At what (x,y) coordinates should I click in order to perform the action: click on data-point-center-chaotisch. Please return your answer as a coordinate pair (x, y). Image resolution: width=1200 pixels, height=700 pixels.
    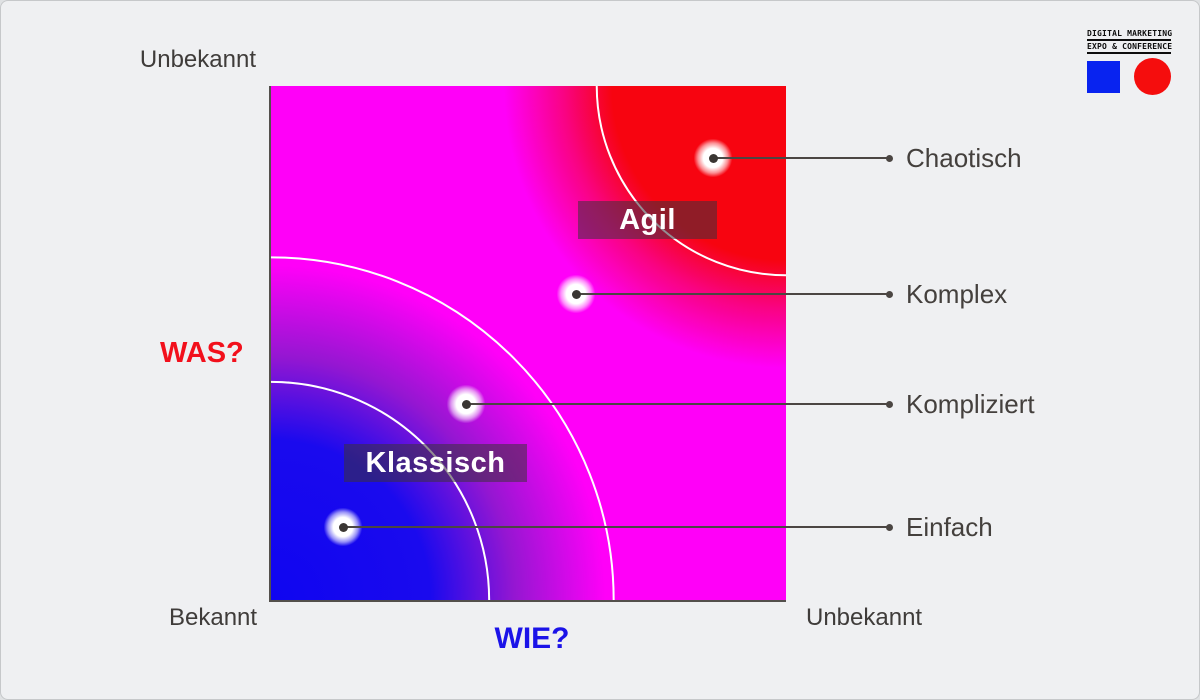
    Looking at the image, I should click on (713, 158).